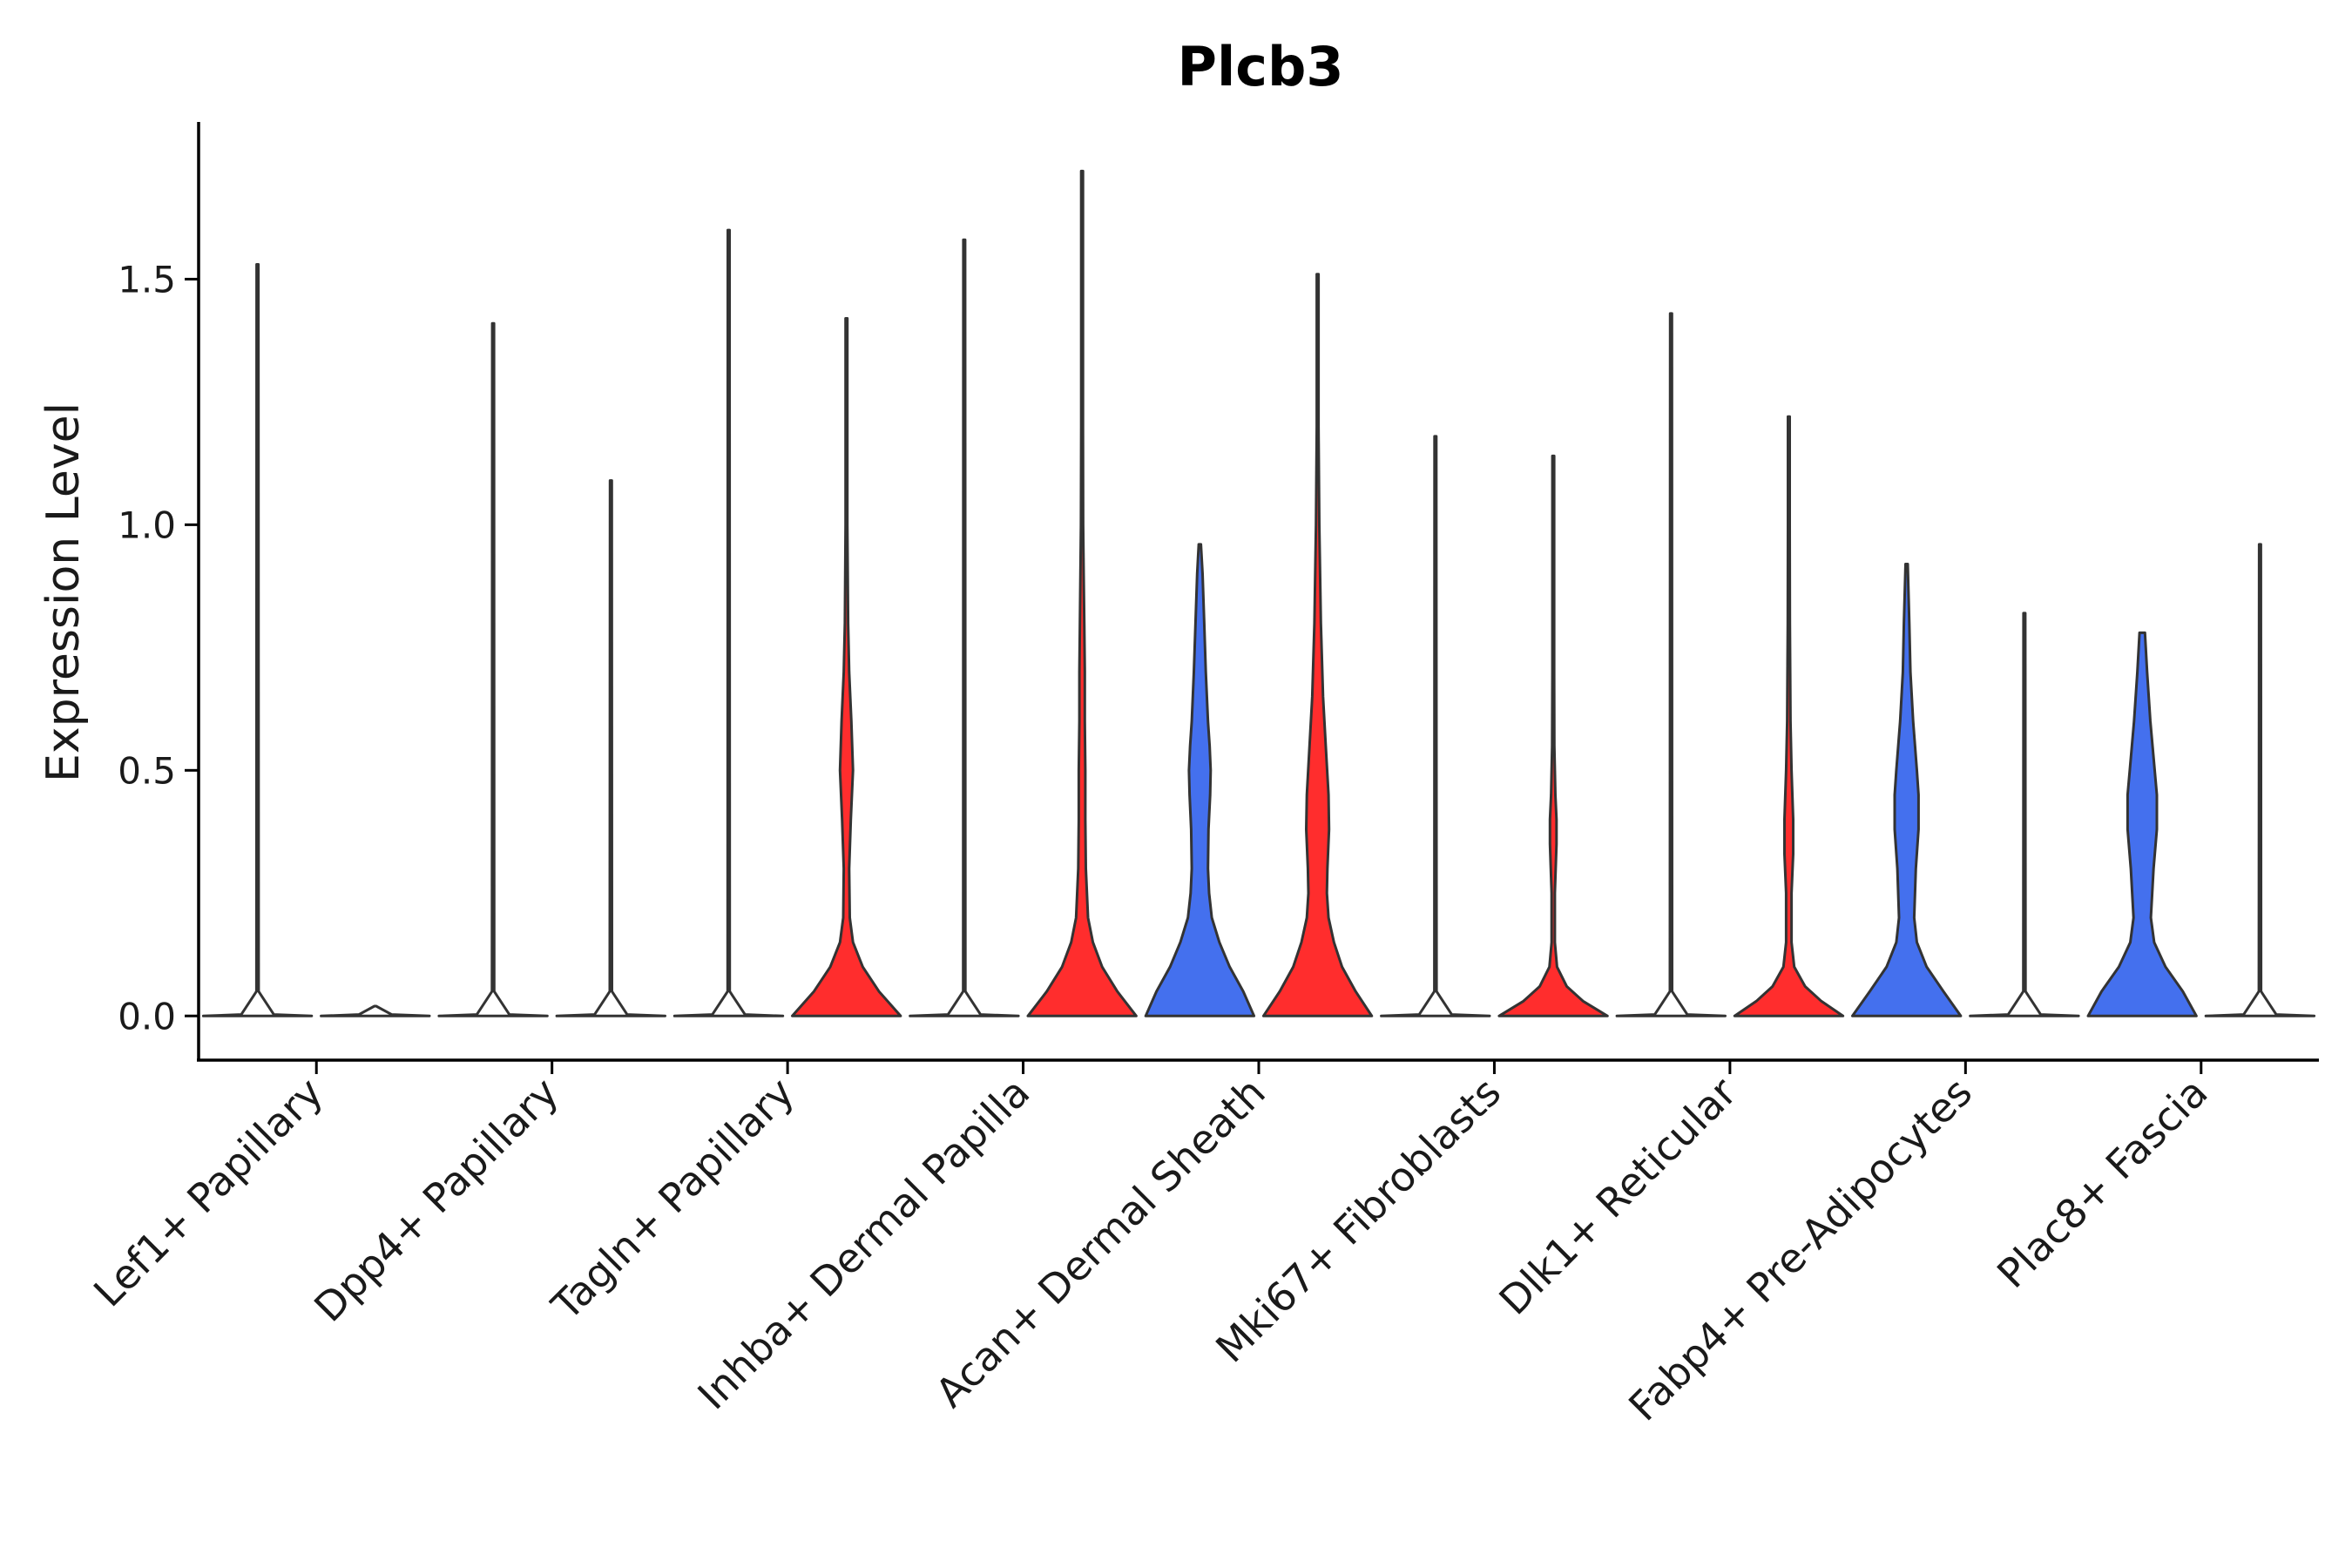  Describe the element at coordinates (1261, 66) in the screenshot. I see `chart-title: Plcb3` at that location.